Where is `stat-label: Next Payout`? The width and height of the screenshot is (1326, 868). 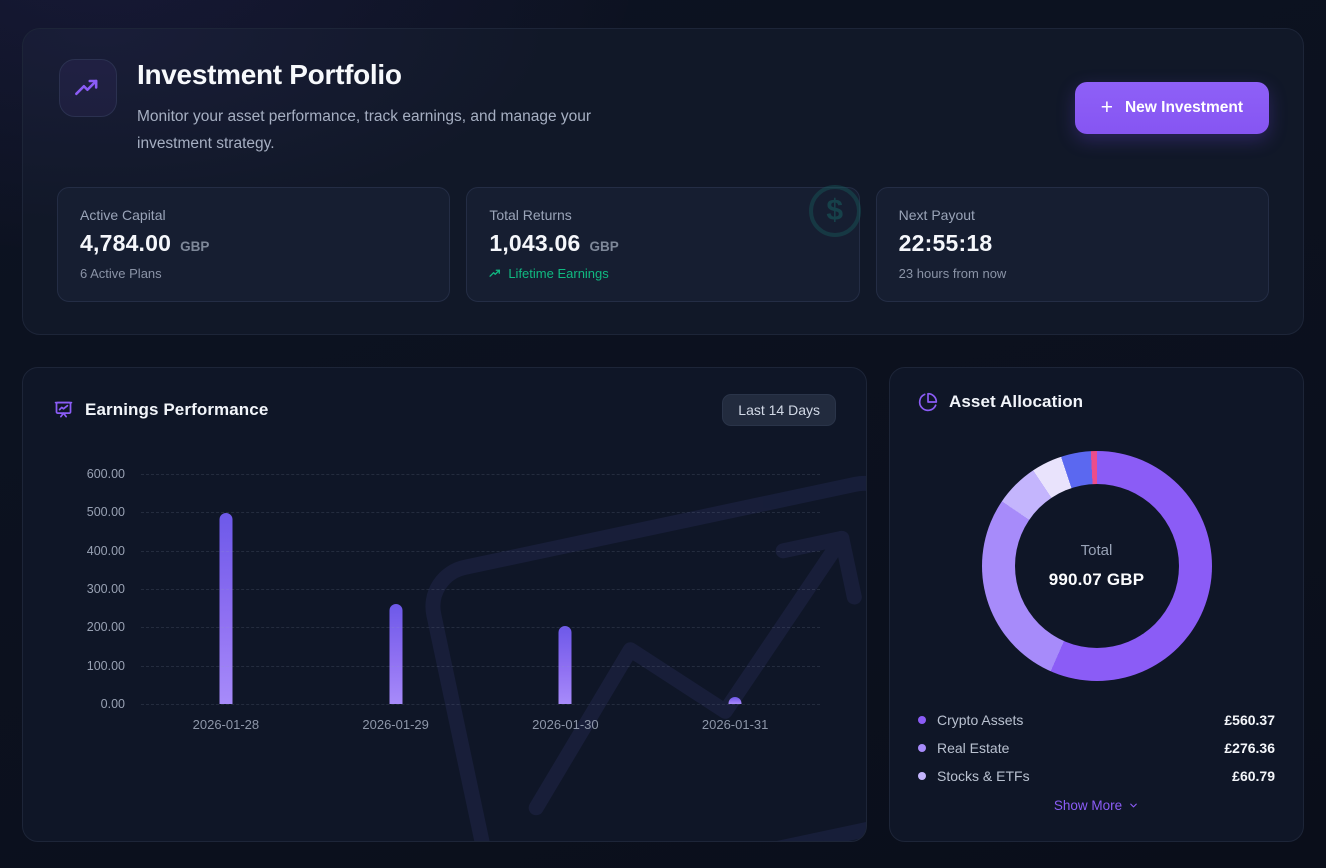
stat-label: Next Payout is located at coordinates (936, 215).